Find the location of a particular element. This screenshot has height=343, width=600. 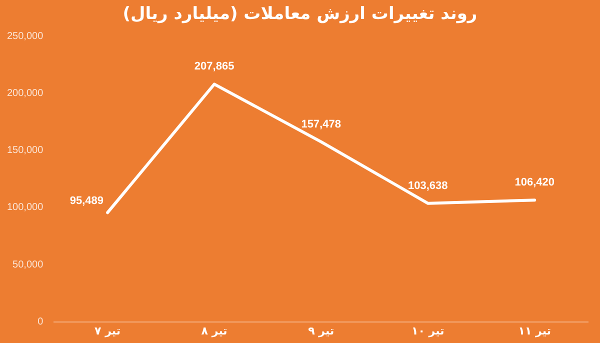

x-tick-label: ۸ تیر is located at coordinates (214, 331).